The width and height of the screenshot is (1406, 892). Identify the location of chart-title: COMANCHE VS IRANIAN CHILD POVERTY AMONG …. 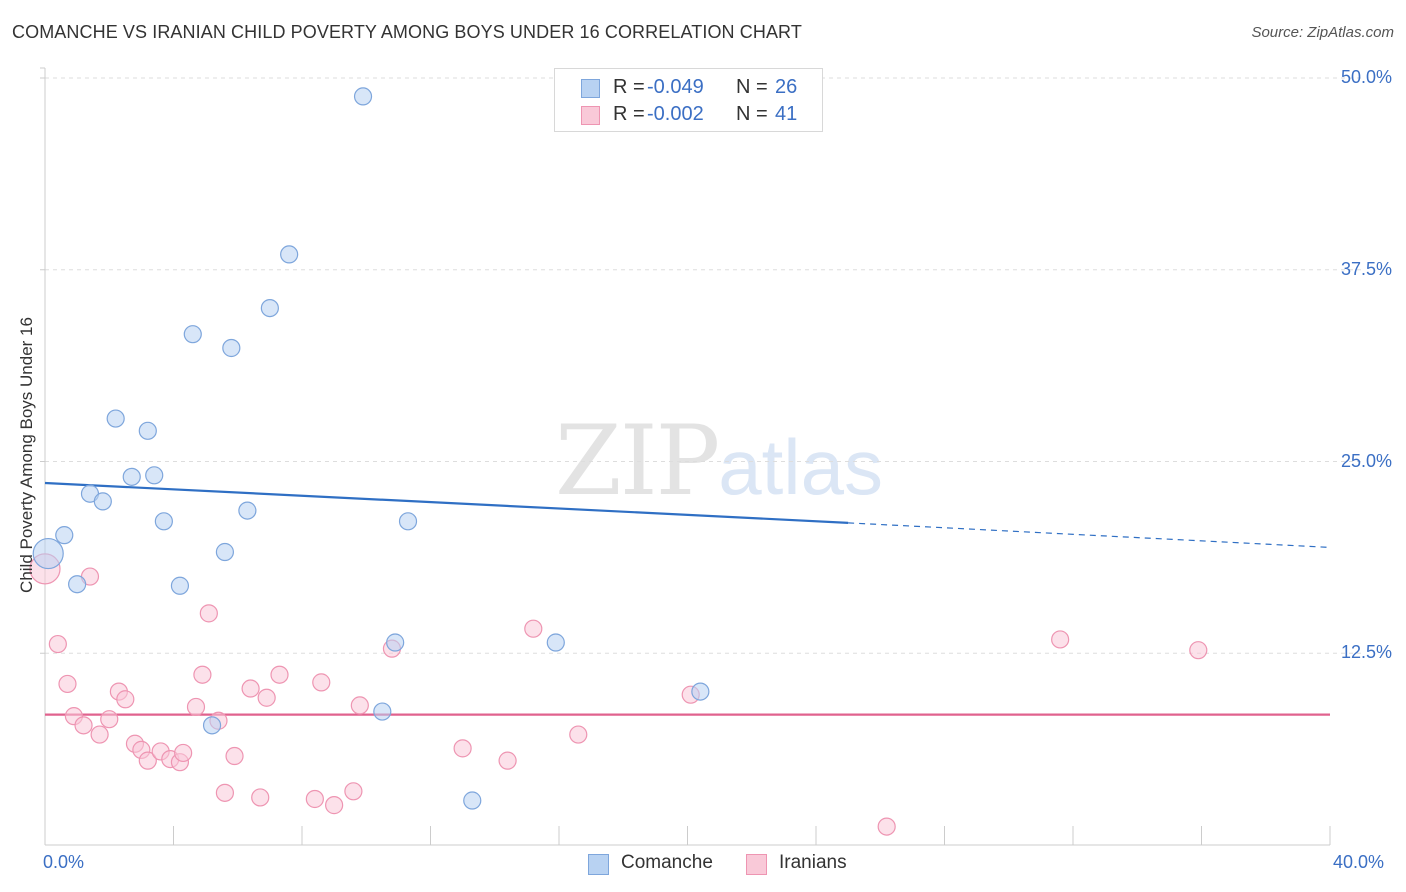
(407, 32).